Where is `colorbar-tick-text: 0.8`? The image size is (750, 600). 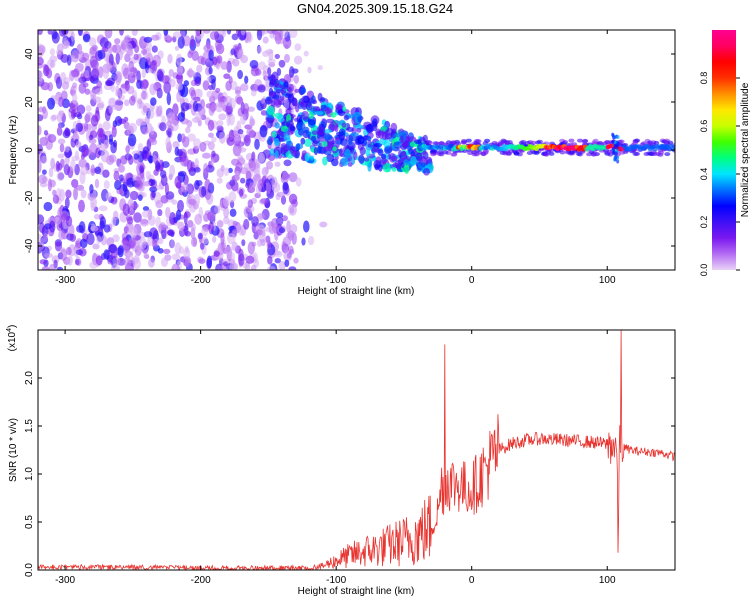
colorbar-tick-text: 0.8 is located at coordinates (704, 78).